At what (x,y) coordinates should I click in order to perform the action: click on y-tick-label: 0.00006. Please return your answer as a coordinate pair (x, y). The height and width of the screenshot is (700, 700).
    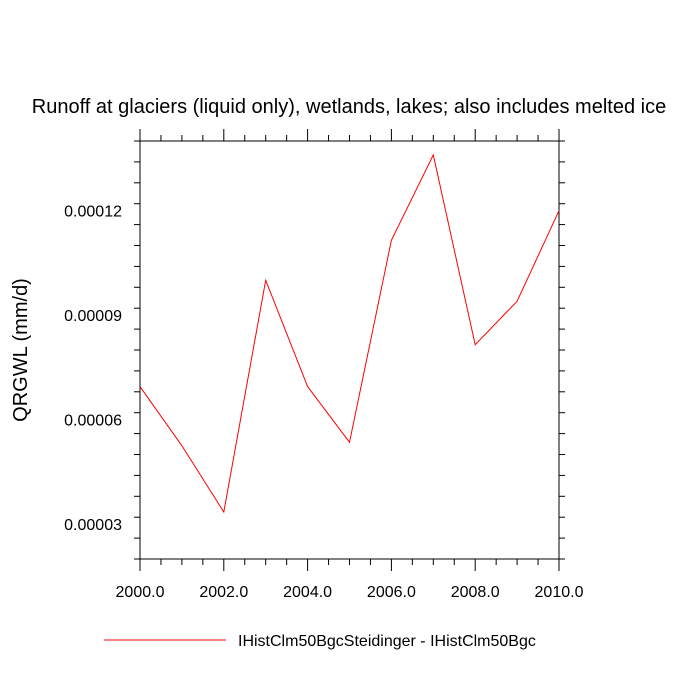
    Looking at the image, I should click on (93, 421).